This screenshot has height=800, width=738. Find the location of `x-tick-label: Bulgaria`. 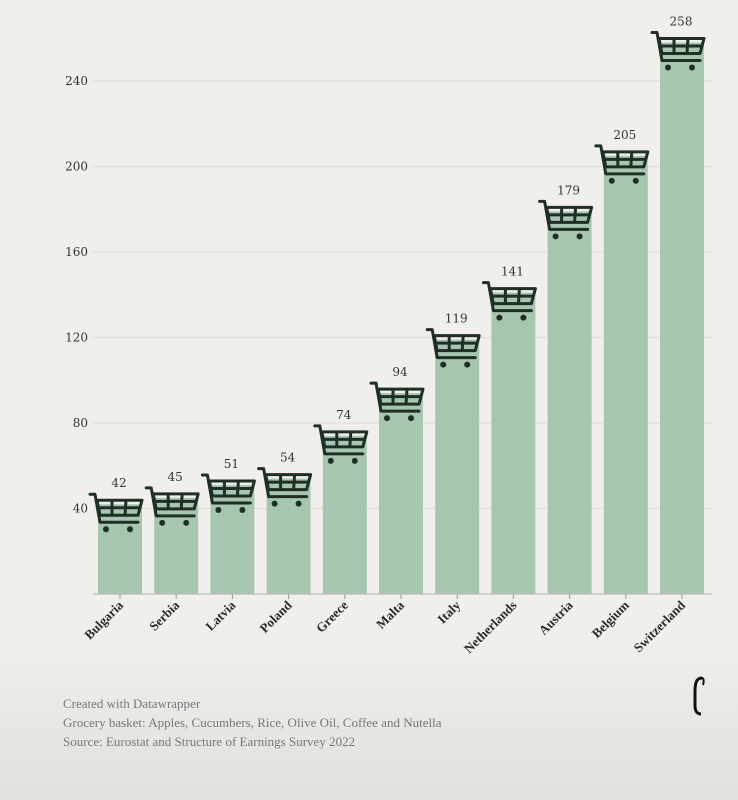

x-tick-label: Bulgaria is located at coordinates (103, 619).